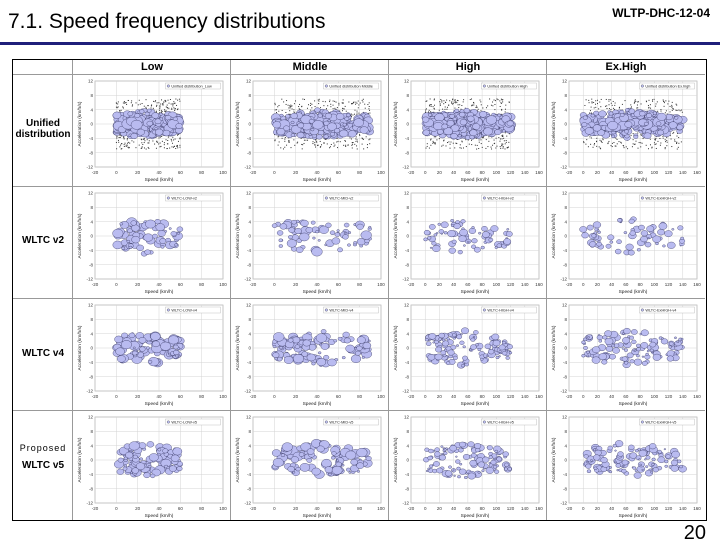 The image size is (720, 545). I want to click on x-tick-label: -20, so click(569, 284).